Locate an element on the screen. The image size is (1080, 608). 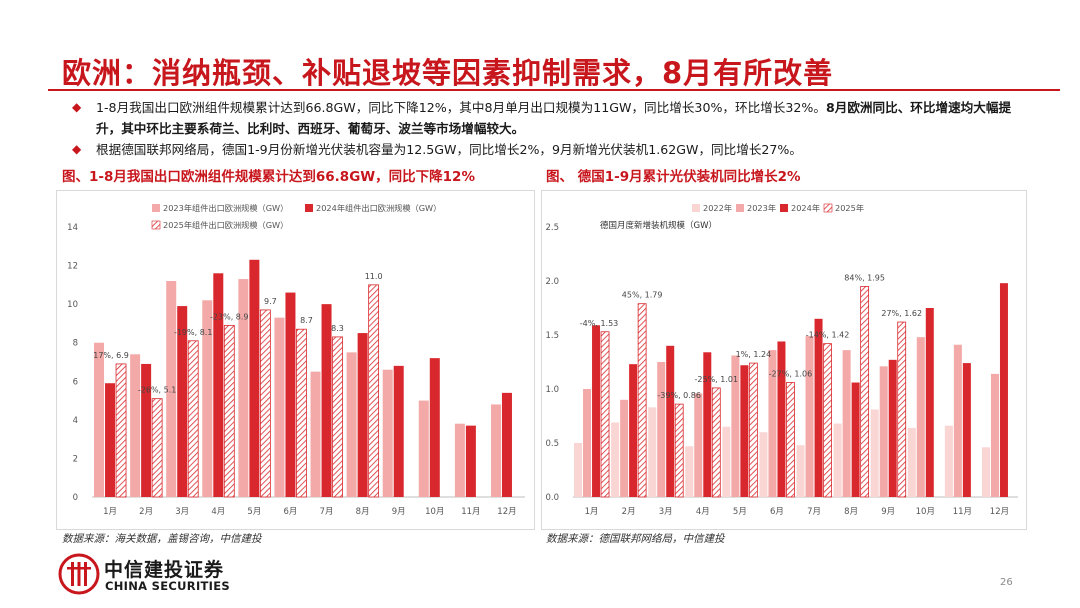
y-tick-label: 0 is located at coordinates (75, 498).